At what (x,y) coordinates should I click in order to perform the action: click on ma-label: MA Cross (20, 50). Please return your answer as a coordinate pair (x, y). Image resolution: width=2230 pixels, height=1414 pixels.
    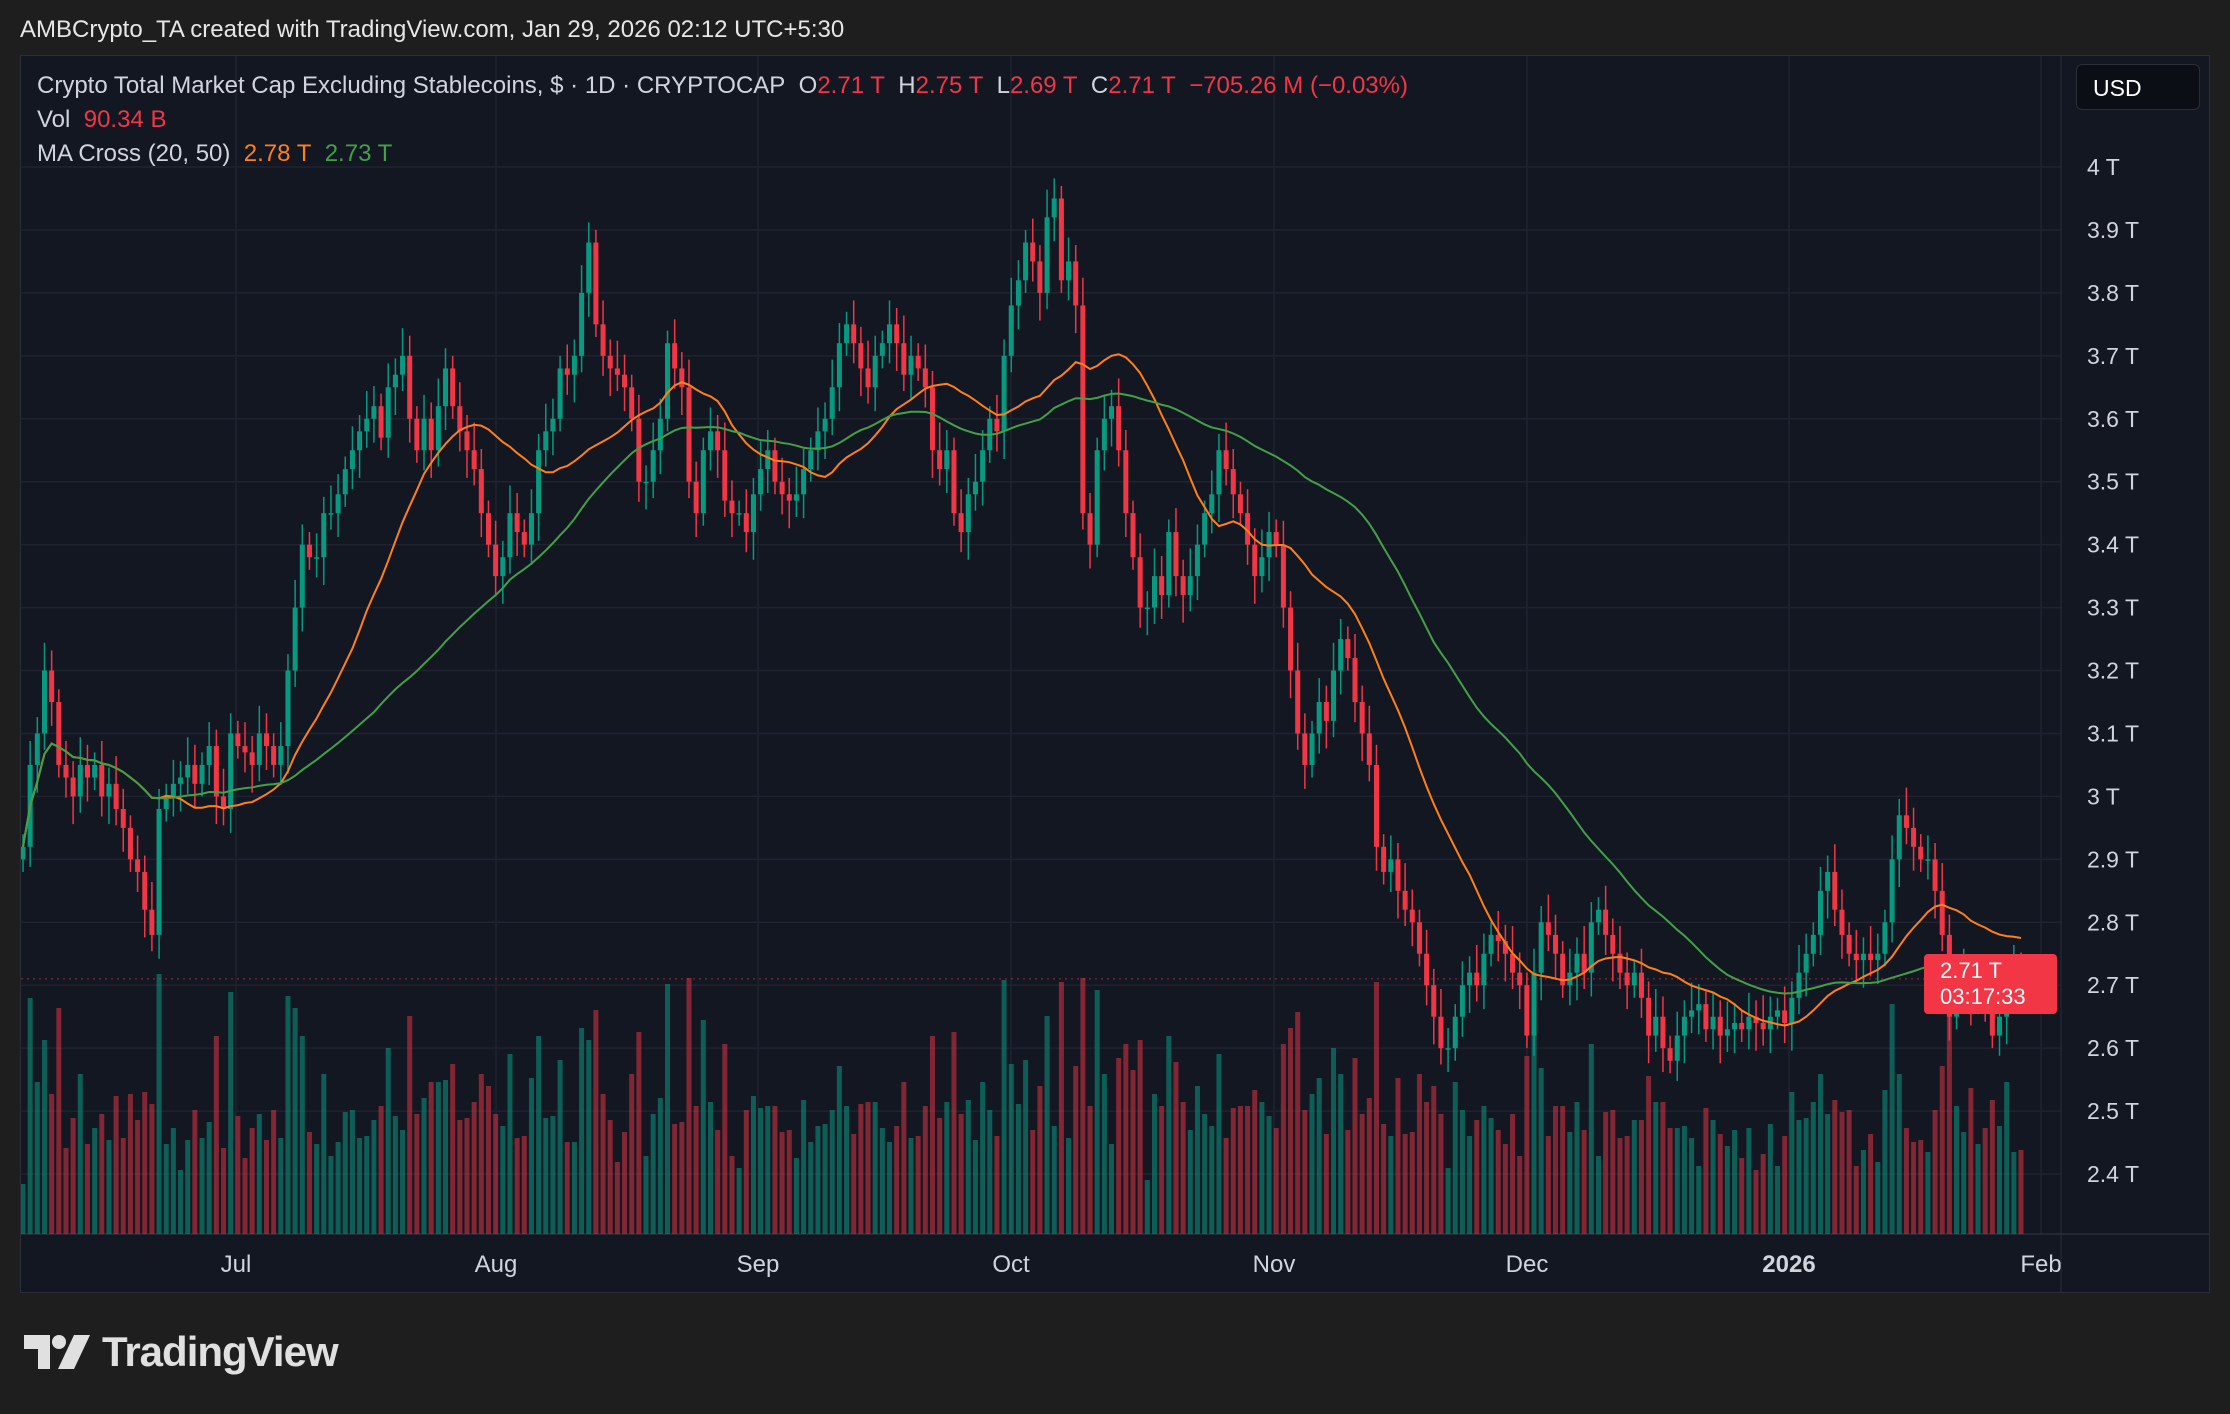
    Looking at the image, I should click on (134, 153).